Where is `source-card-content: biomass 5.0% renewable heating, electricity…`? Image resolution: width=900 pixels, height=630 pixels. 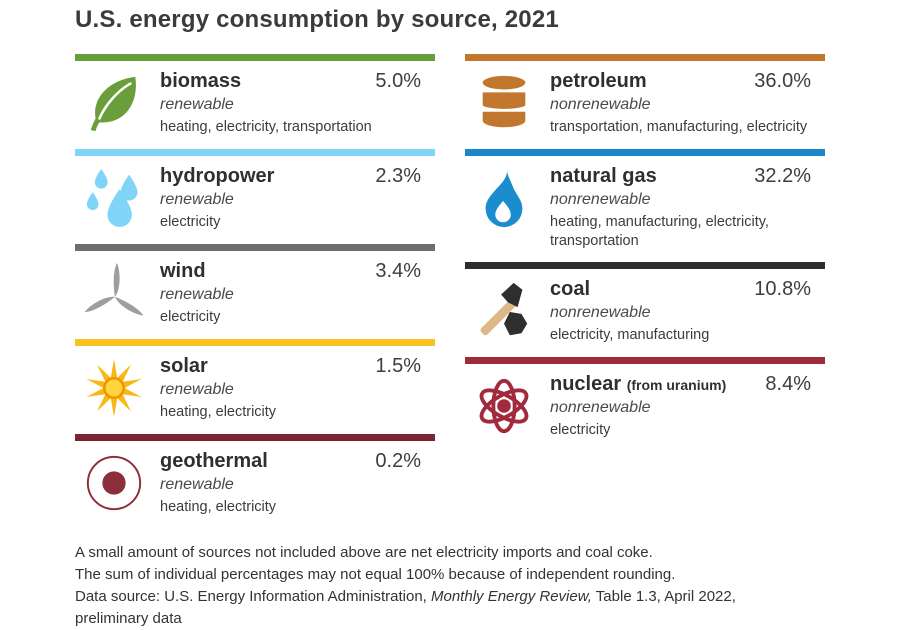
source-card-content: biomass 5.0% renewable heating, electricity… is located at coordinates (255, 105).